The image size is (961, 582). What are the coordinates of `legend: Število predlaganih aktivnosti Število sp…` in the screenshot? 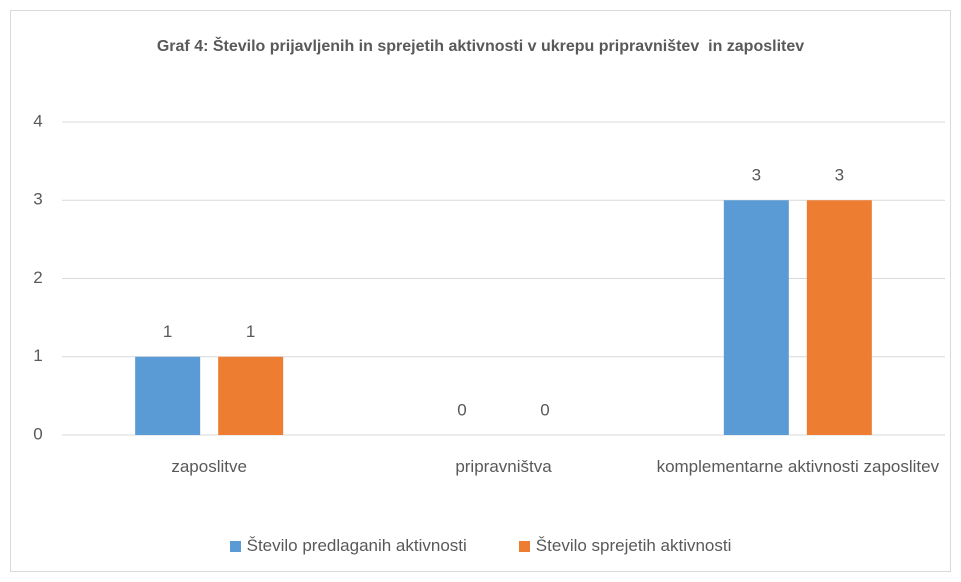 It's located at (480, 546).